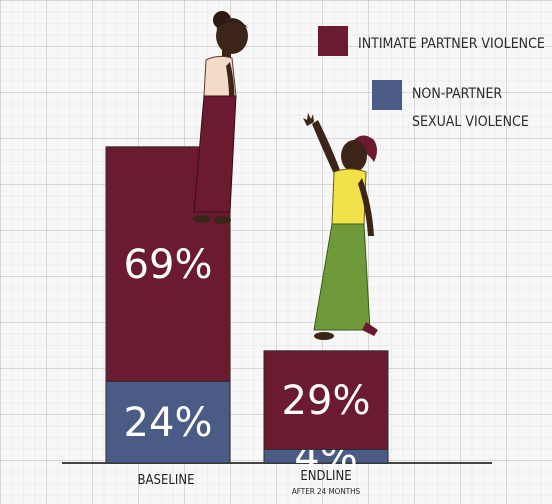 The height and width of the screenshot is (504, 552). Describe the element at coordinates (166, 480) in the screenshot. I see `category-label-baseline: BASELINE` at that location.